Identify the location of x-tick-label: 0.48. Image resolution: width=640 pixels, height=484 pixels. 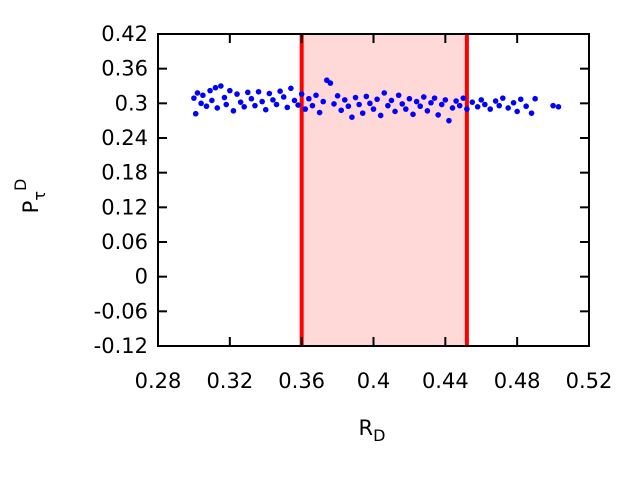
(517, 381).